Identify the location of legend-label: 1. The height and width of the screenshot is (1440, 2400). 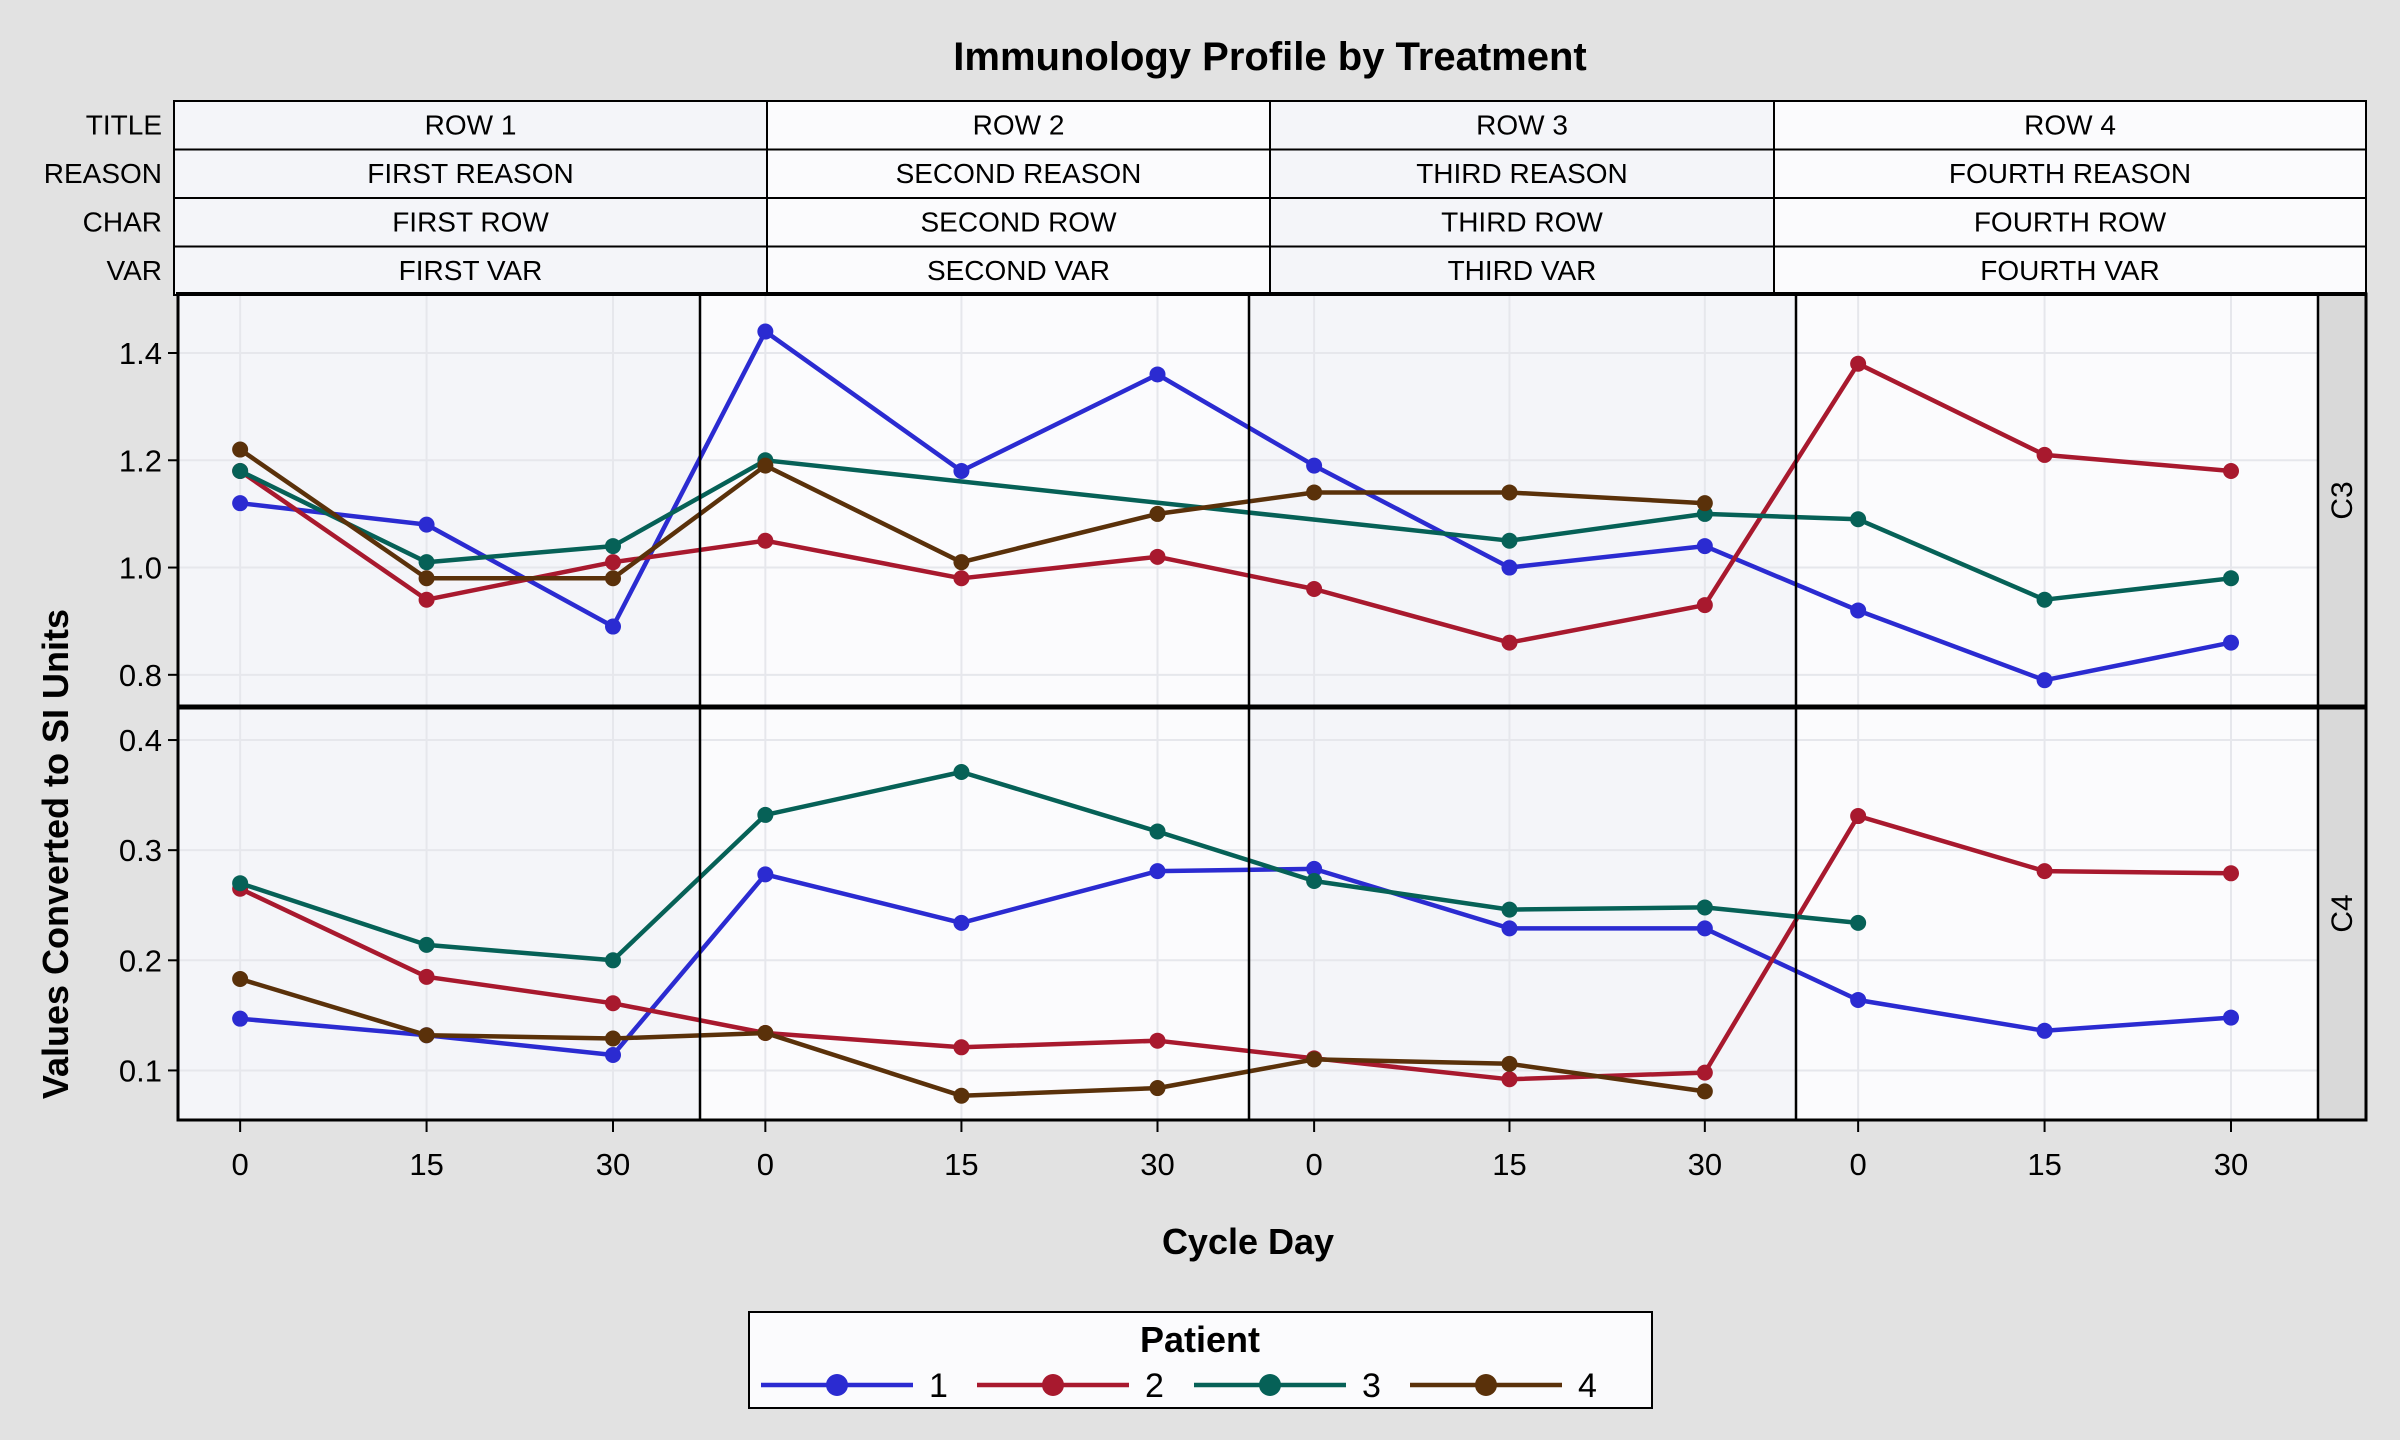
(938, 1386).